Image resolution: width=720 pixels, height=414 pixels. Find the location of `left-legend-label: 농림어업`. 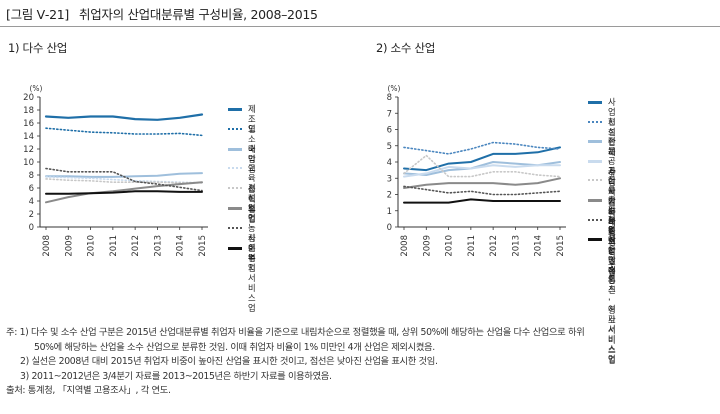

left-legend-label: 농림어업 is located at coordinates (252, 242).